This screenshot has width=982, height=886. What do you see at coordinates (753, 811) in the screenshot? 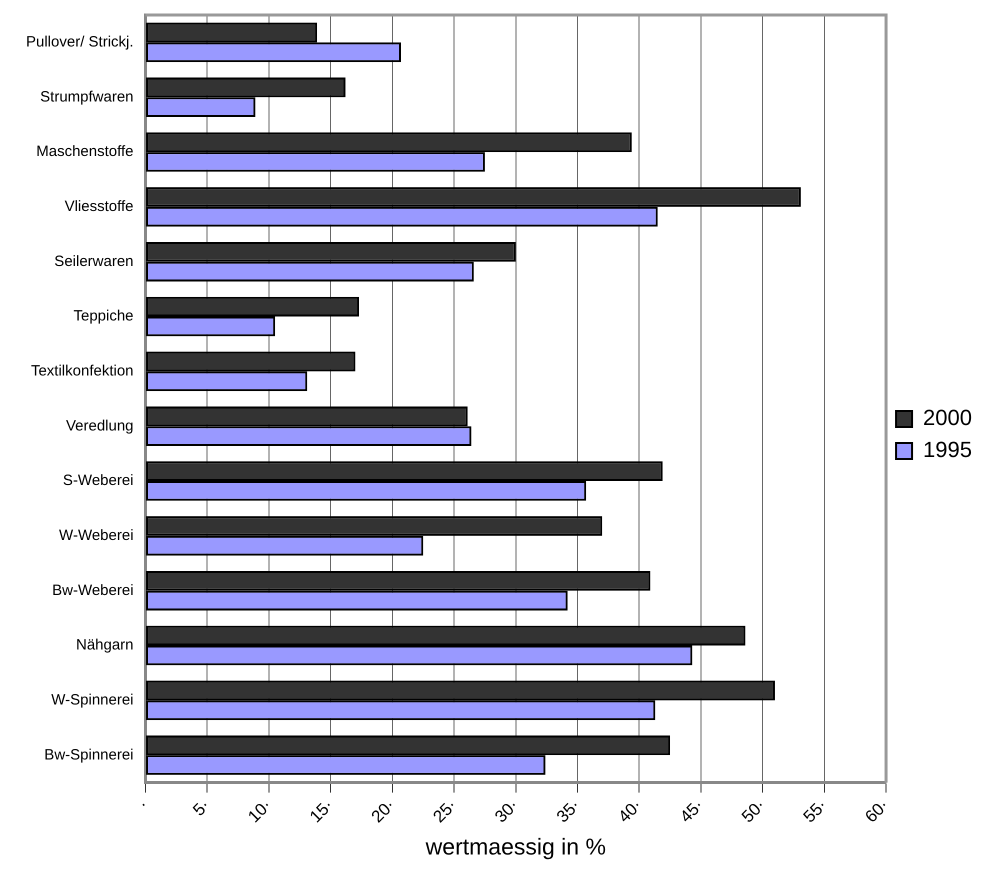
I see `x-tick-label: 50·` at bounding box center [753, 811].